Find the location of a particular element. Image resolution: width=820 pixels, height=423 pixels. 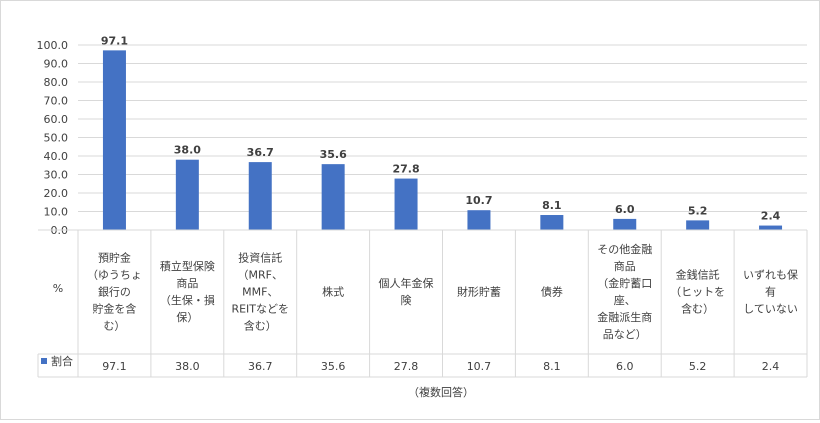

category-label: 財形貯蓄 is located at coordinates (479, 292).